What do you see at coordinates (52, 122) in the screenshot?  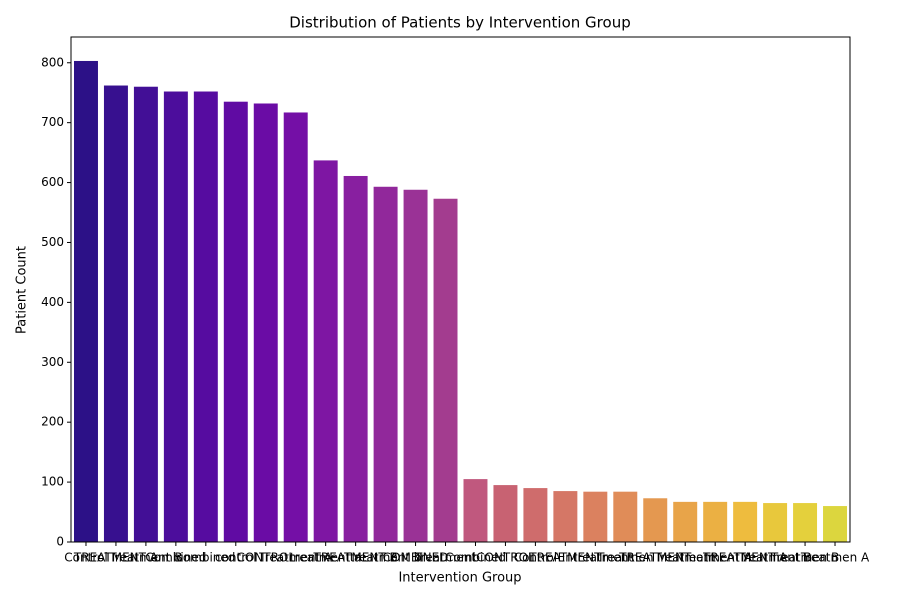 I see `y-tick-label: 700` at bounding box center [52, 122].